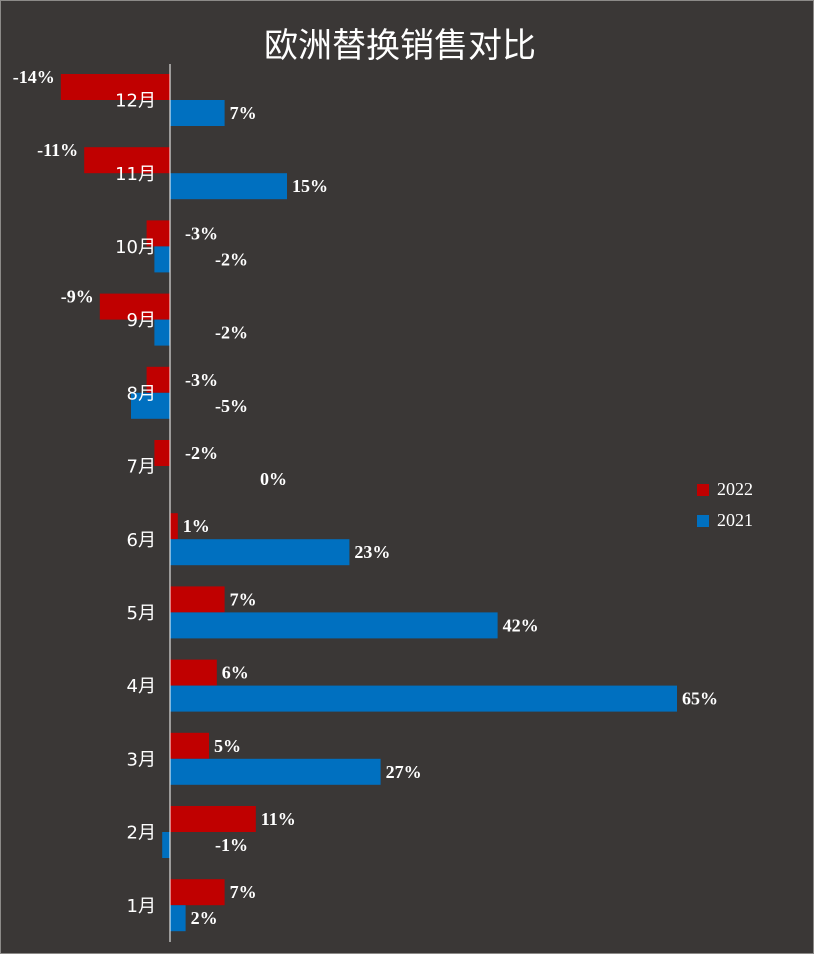  Describe the element at coordinates (400, 46) in the screenshot. I see `chart-title: 欧洲替换销售对比` at that location.